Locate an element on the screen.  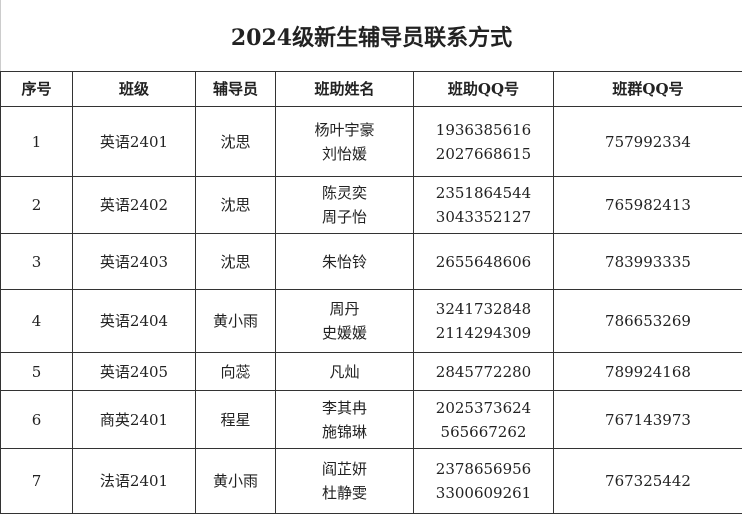
header-assistant-qq: 班助QQ号 is located at coordinates (484, 89).